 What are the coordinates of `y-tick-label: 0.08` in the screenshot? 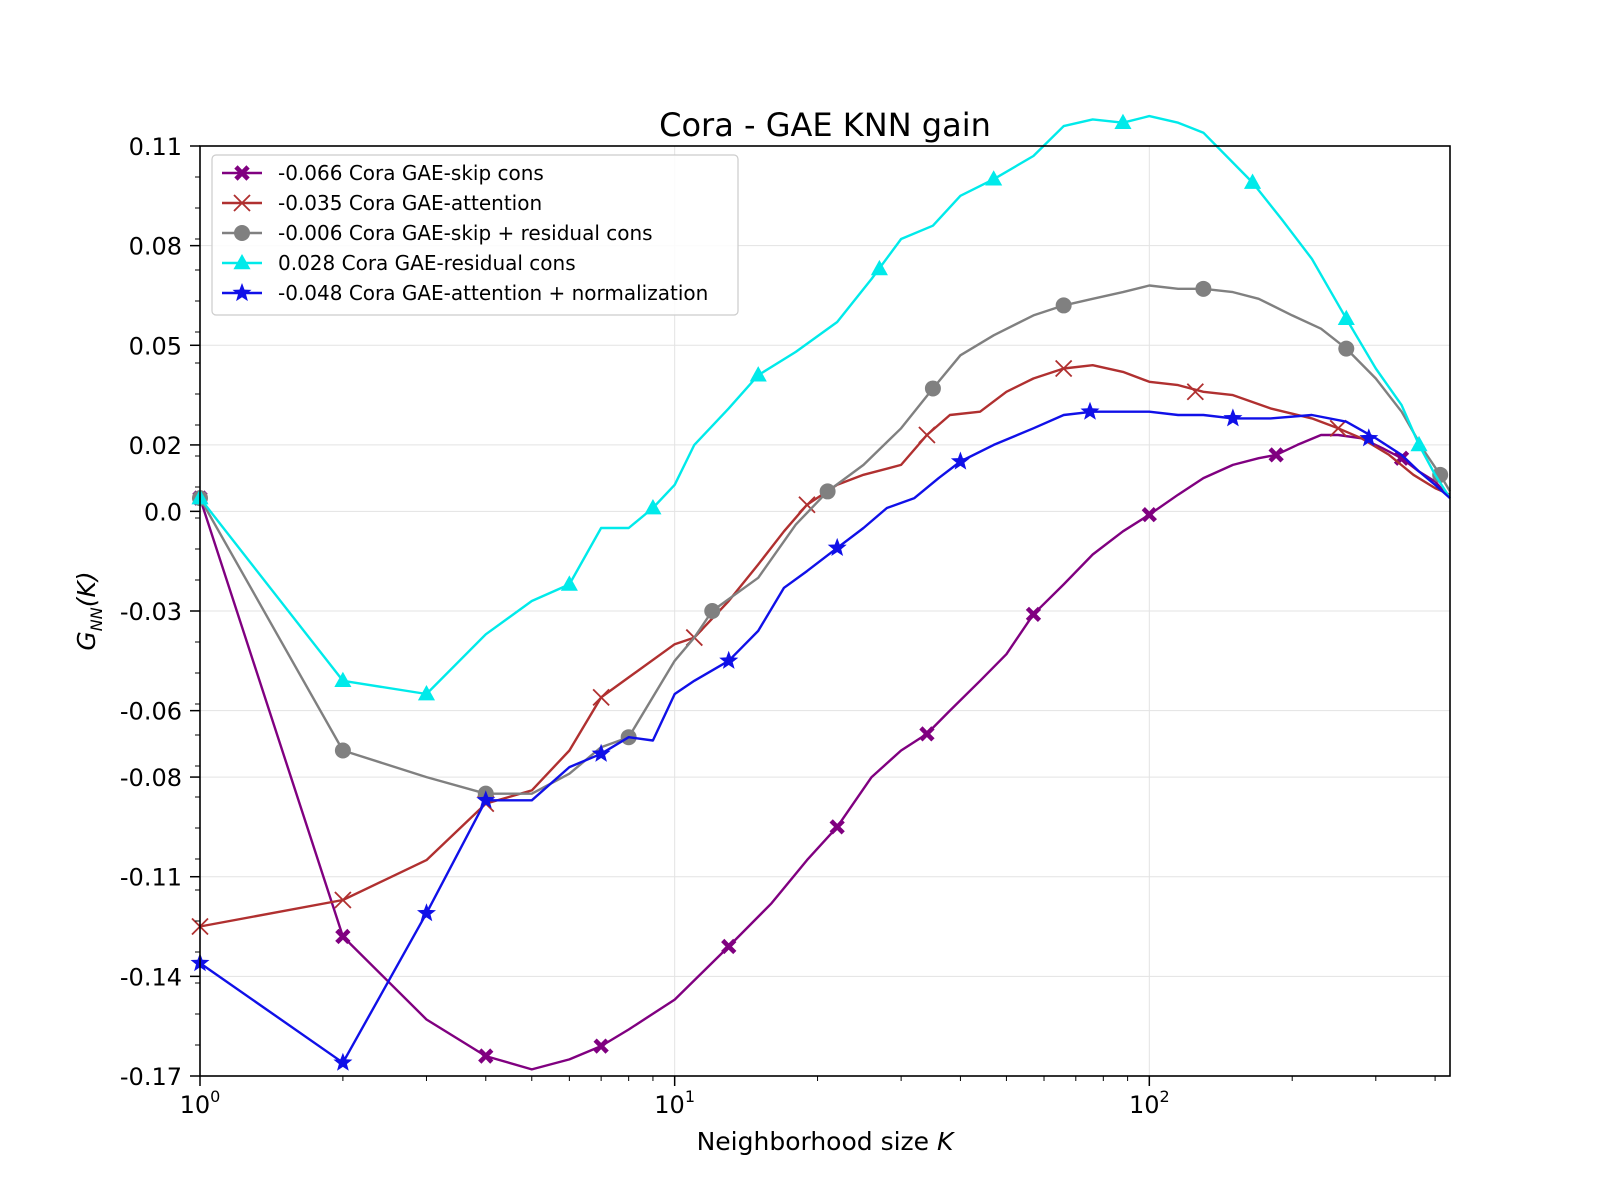 It's located at (155, 247).